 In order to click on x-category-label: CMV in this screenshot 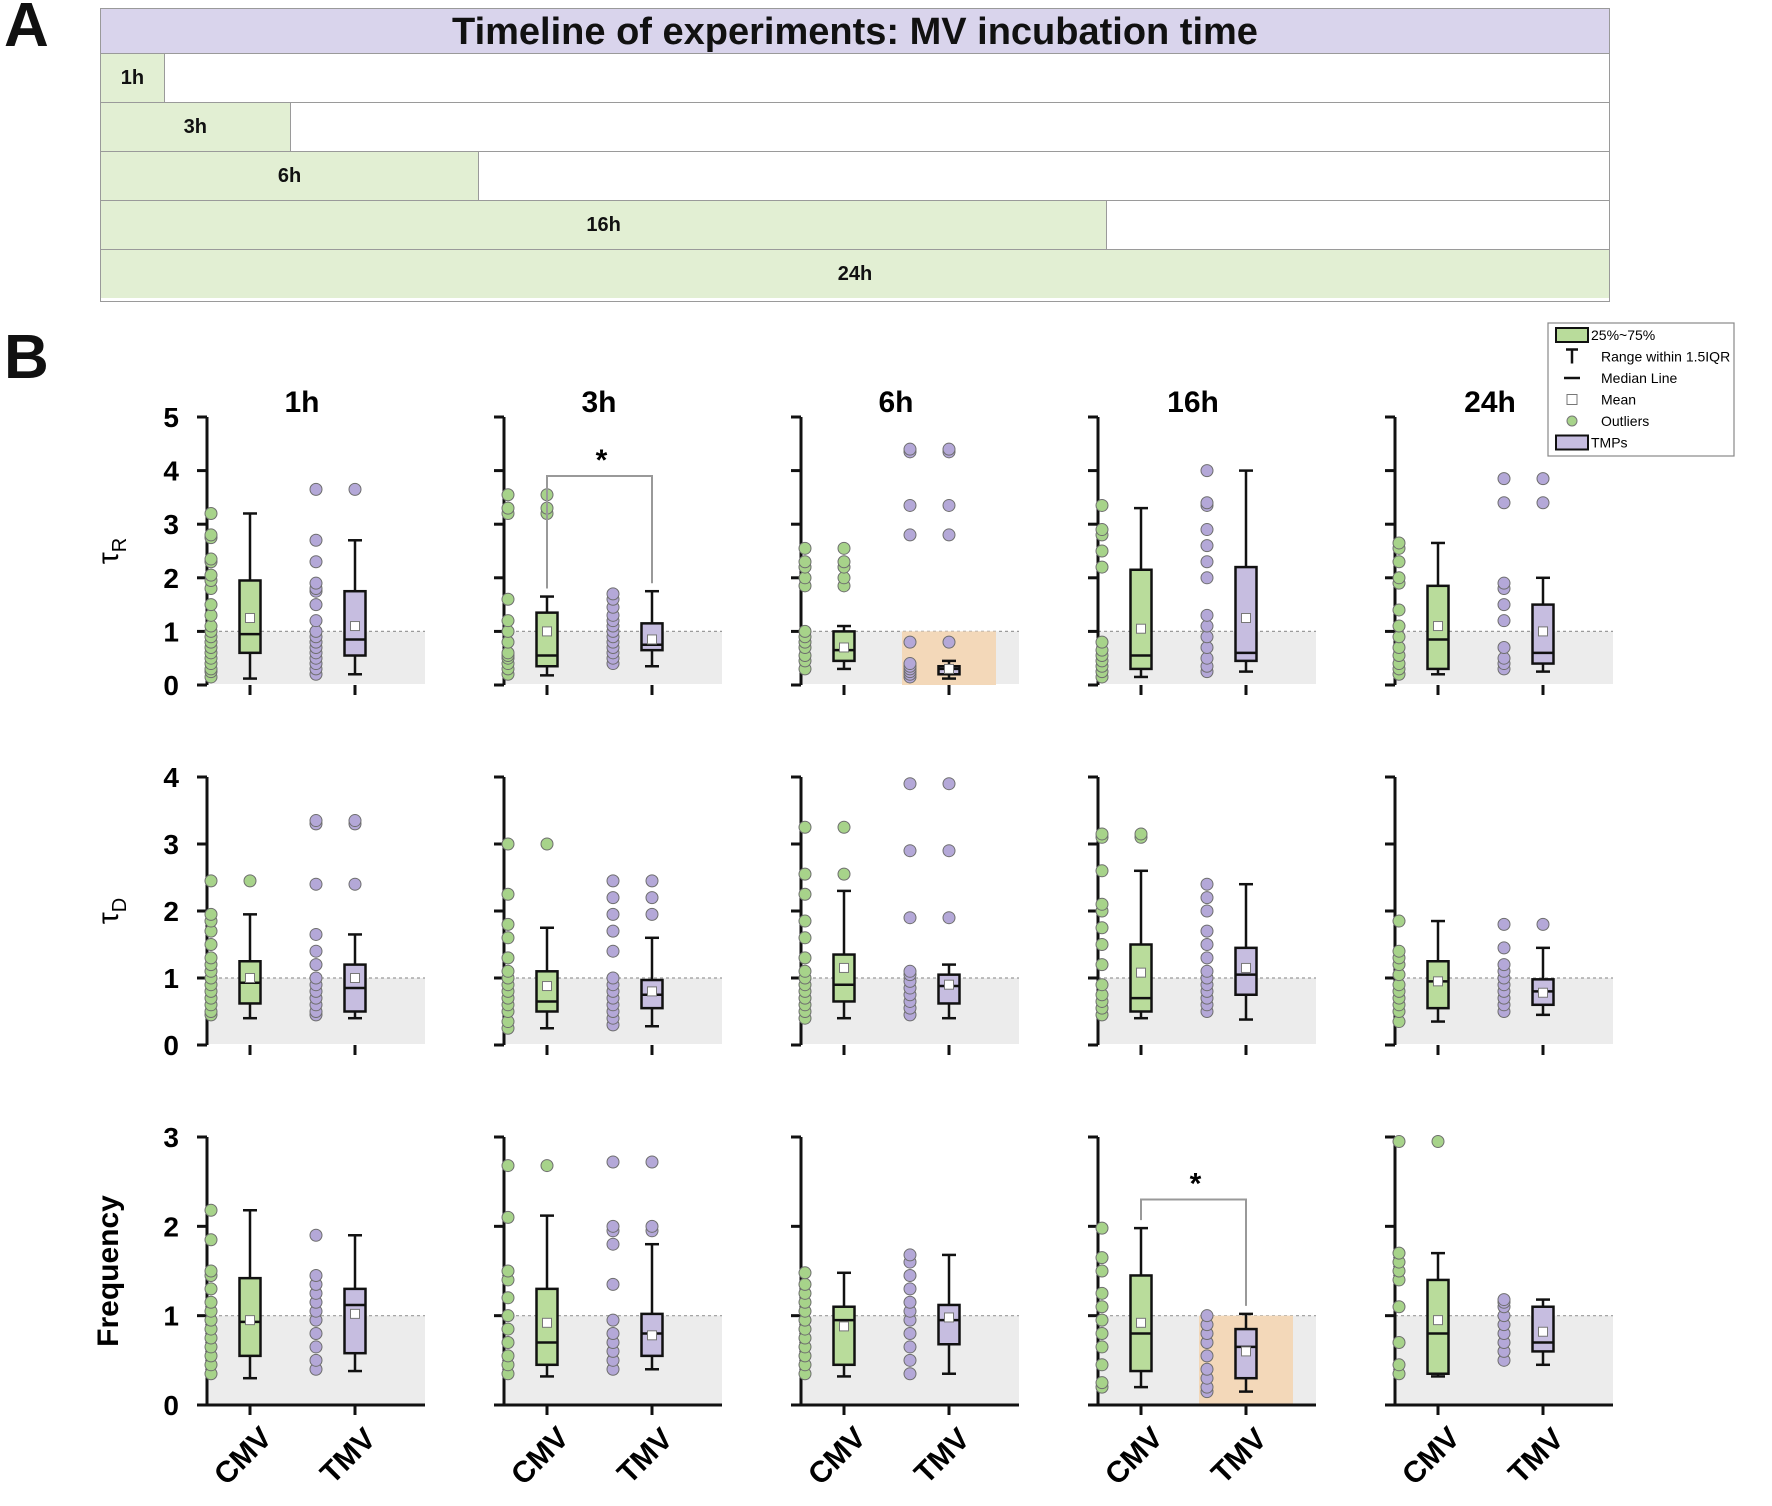, I will do `click(837, 1456)`.